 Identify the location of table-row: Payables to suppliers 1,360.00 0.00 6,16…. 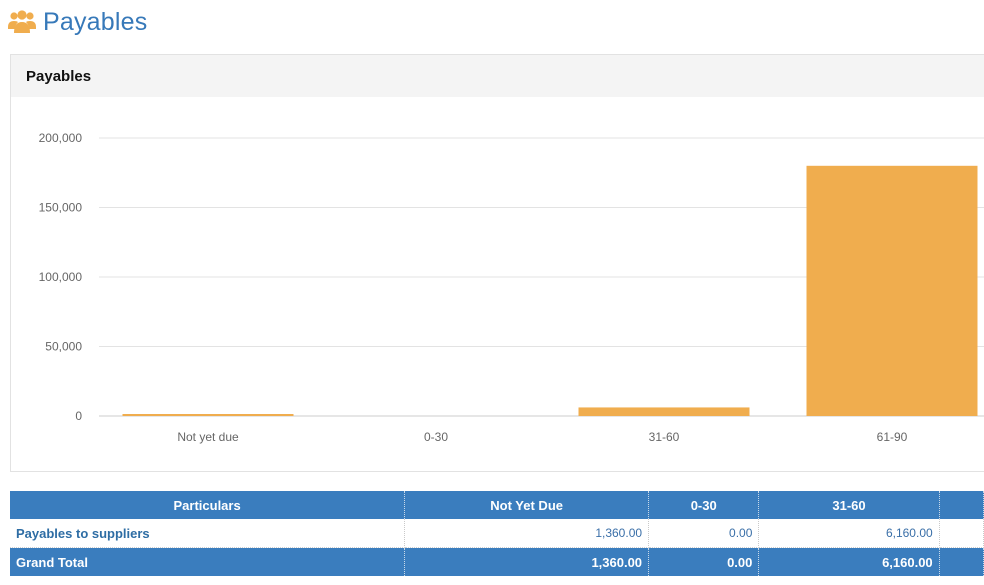
(497, 533).